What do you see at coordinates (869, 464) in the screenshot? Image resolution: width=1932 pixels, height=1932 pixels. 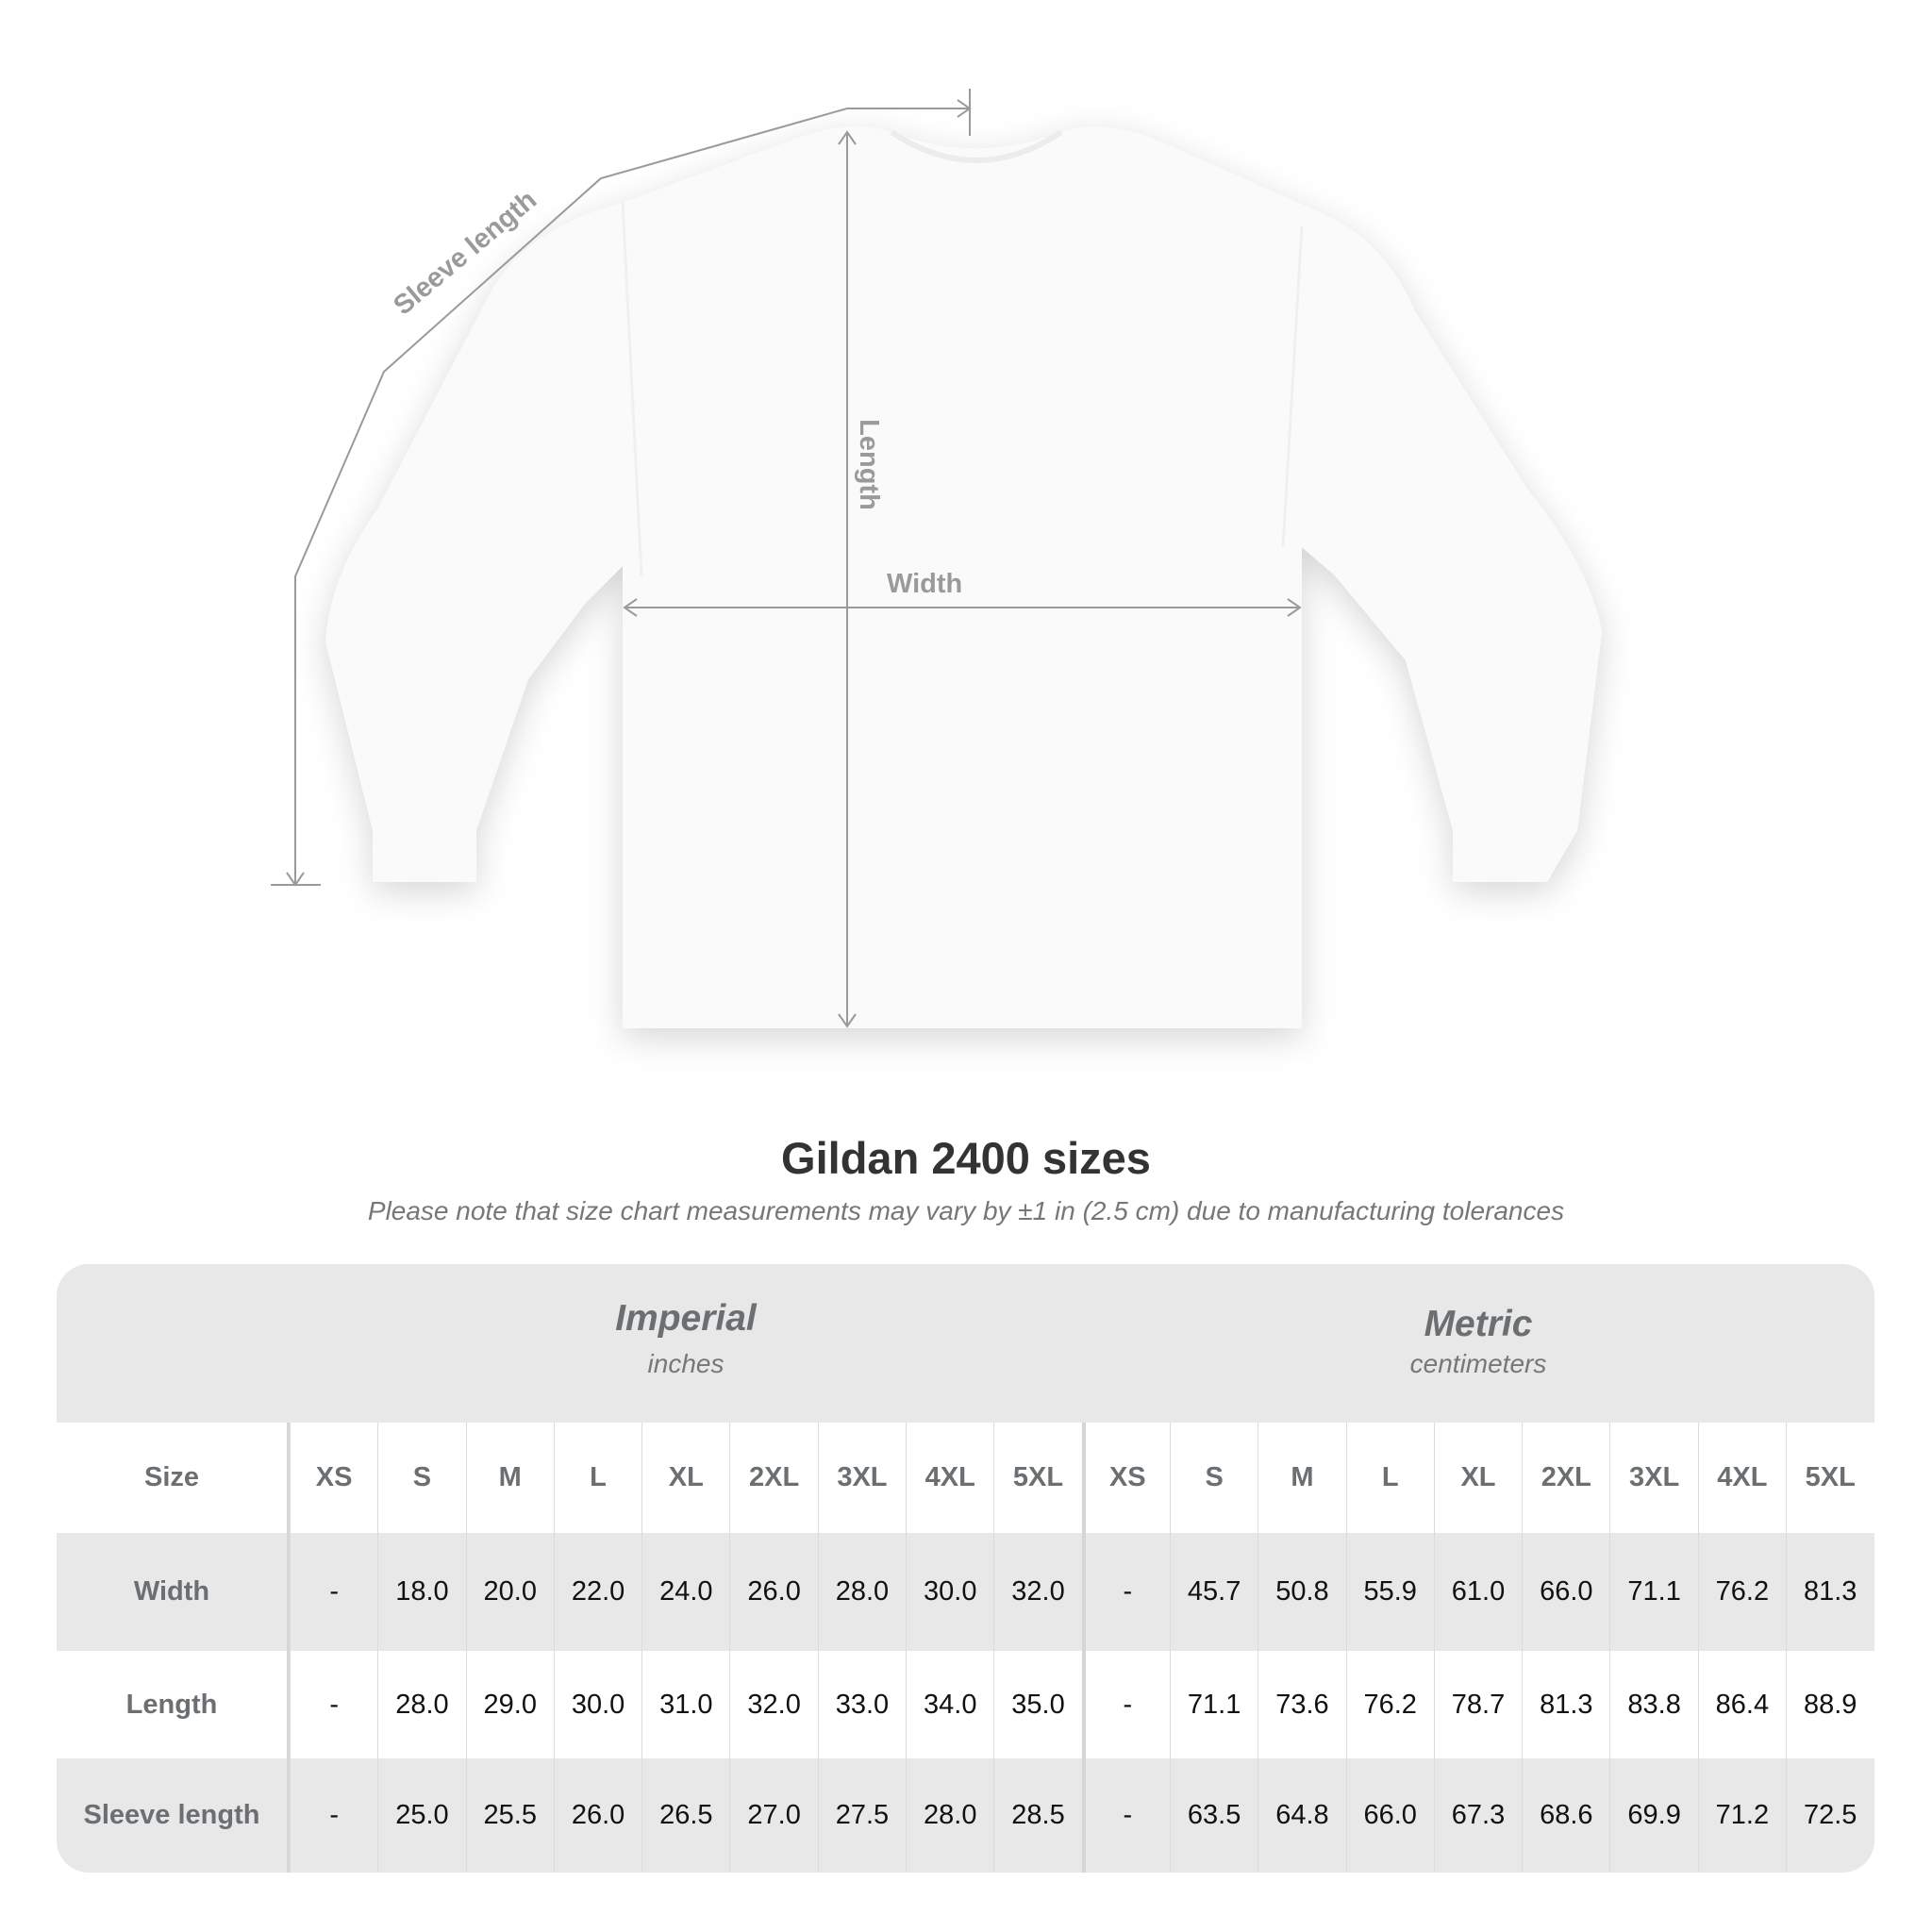 I see `length-label: Length` at bounding box center [869, 464].